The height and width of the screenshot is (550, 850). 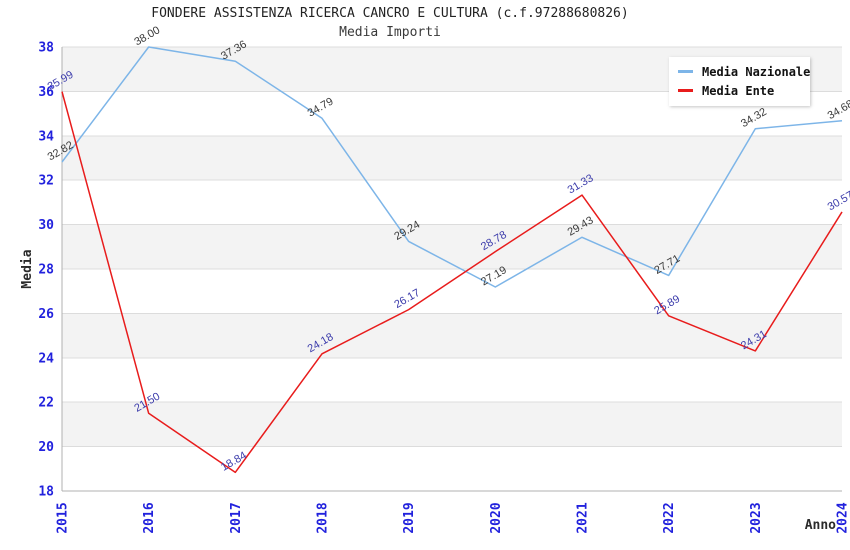 What do you see at coordinates (46, 48) in the screenshot?
I see `svg-text: 38` at bounding box center [46, 48].